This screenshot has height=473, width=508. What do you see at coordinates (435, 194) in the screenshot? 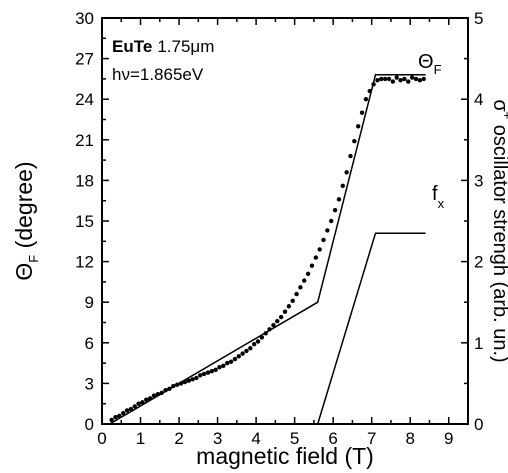
I see `series-label-f-symbol: f` at bounding box center [435, 194].